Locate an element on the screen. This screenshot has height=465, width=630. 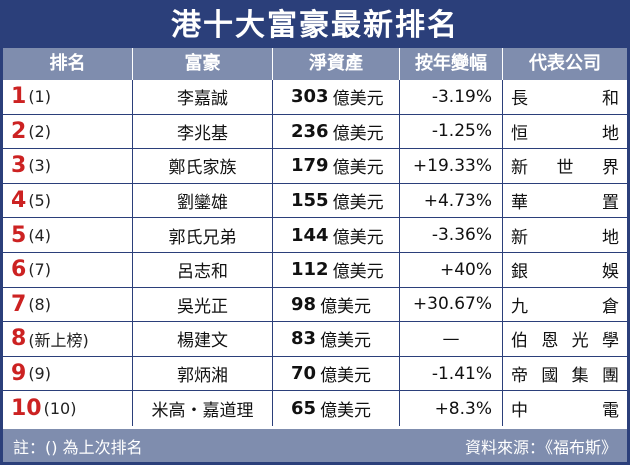
tycoon-name: 呂志和 is located at coordinates (203, 269).